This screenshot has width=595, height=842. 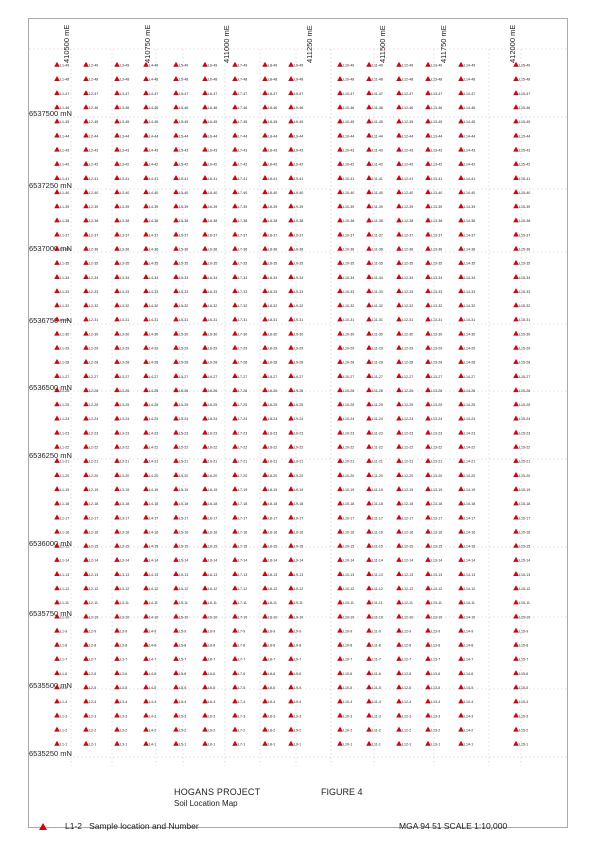 I want to click on sample-label: L10-37, so click(x=348, y=235).